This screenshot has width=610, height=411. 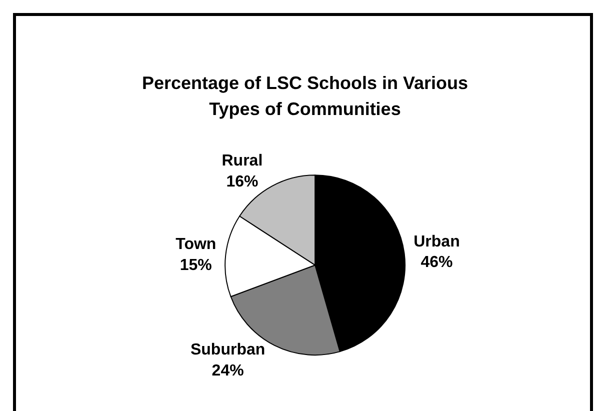 I want to click on slice-label: Urban, so click(x=437, y=241).